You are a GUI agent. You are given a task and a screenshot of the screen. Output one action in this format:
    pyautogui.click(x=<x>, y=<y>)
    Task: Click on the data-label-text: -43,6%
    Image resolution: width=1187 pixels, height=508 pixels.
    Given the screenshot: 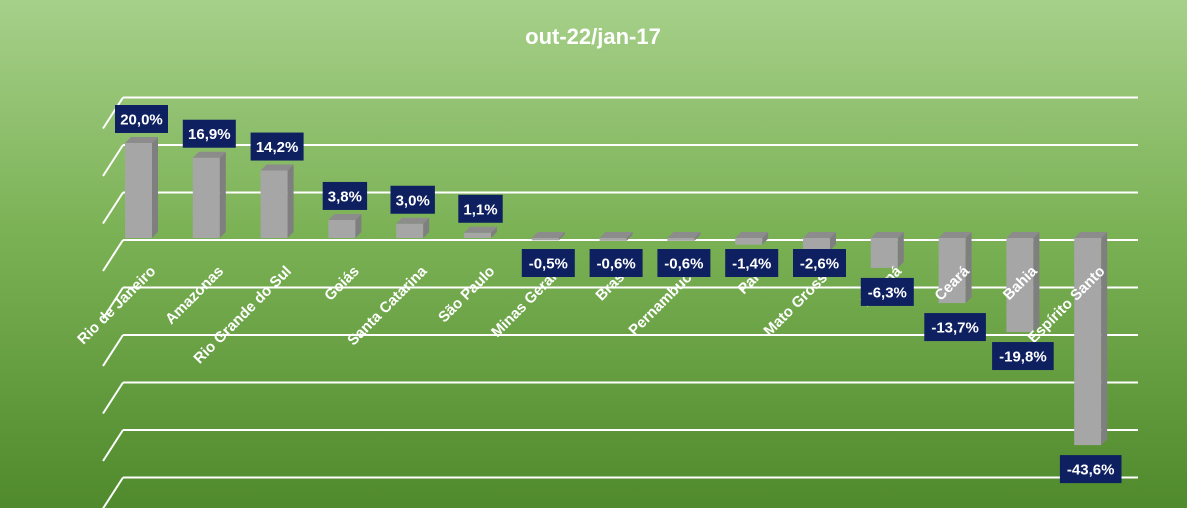 What is the action you would take?
    pyautogui.click(x=1091, y=470)
    